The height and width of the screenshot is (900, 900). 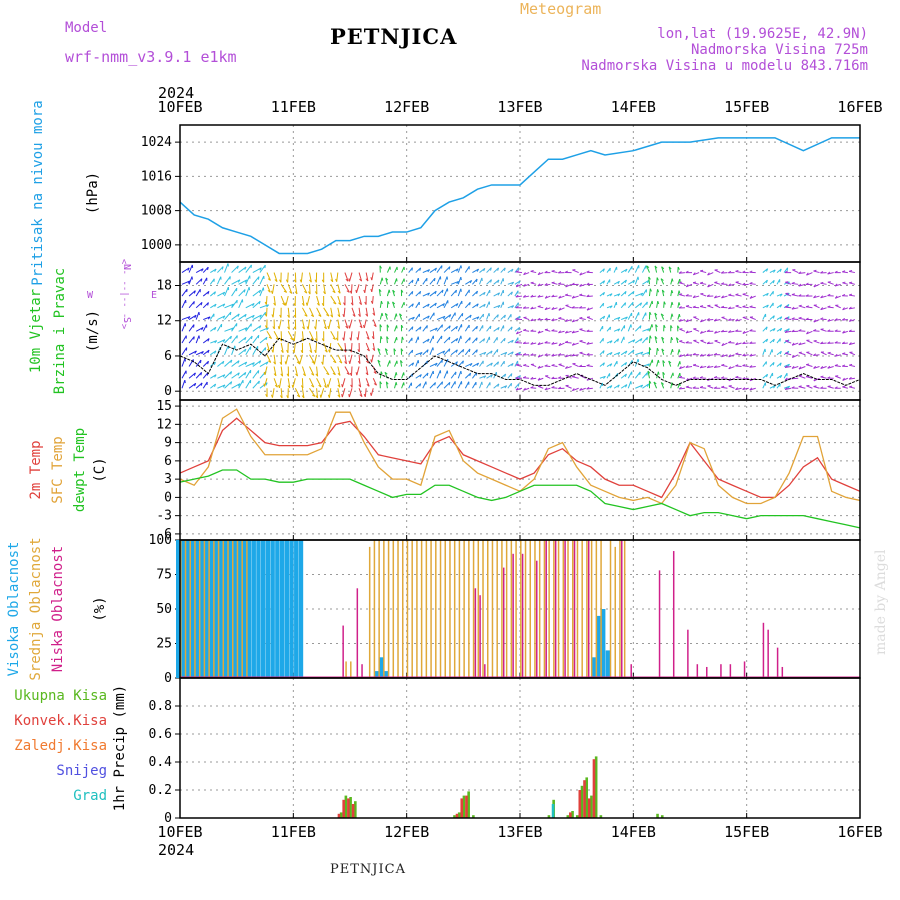 What do you see at coordinates (168, 497) in the screenshot?
I see `y-tick-label: 0` at bounding box center [168, 497].